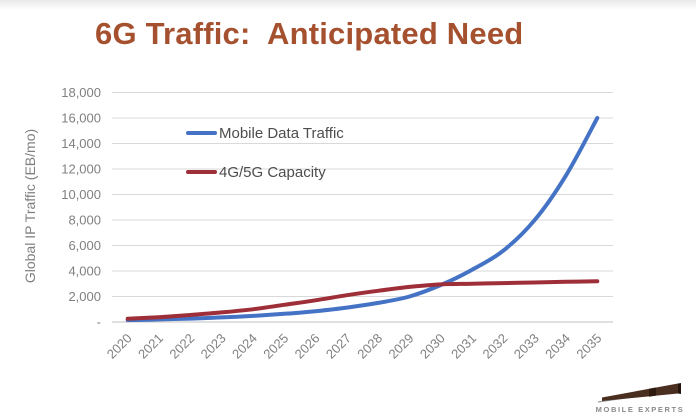 The image size is (696, 418). I want to click on legend-item-4g5g-capacity: 4G/5G Capacity, so click(256, 172).